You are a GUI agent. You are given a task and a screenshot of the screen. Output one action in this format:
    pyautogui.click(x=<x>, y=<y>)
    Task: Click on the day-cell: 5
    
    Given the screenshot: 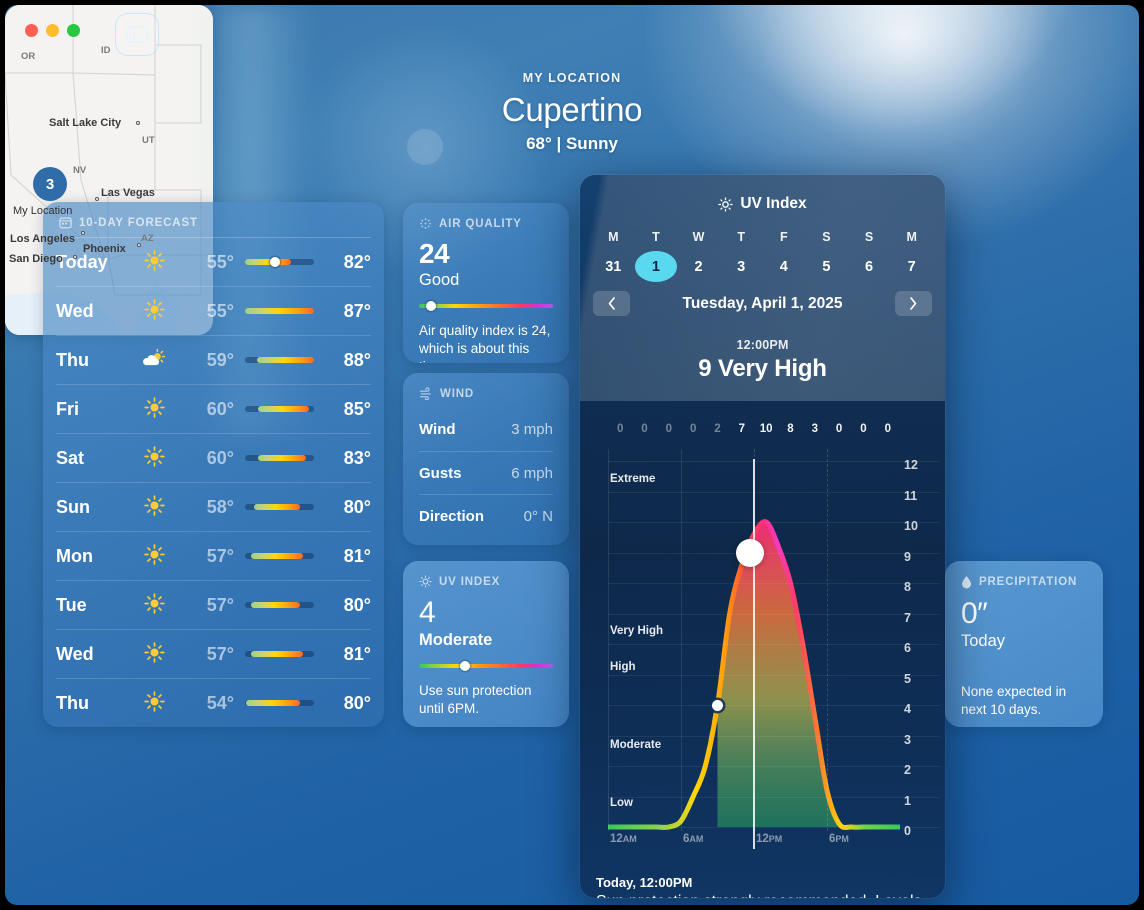 What is the action you would take?
    pyautogui.click(x=826, y=266)
    